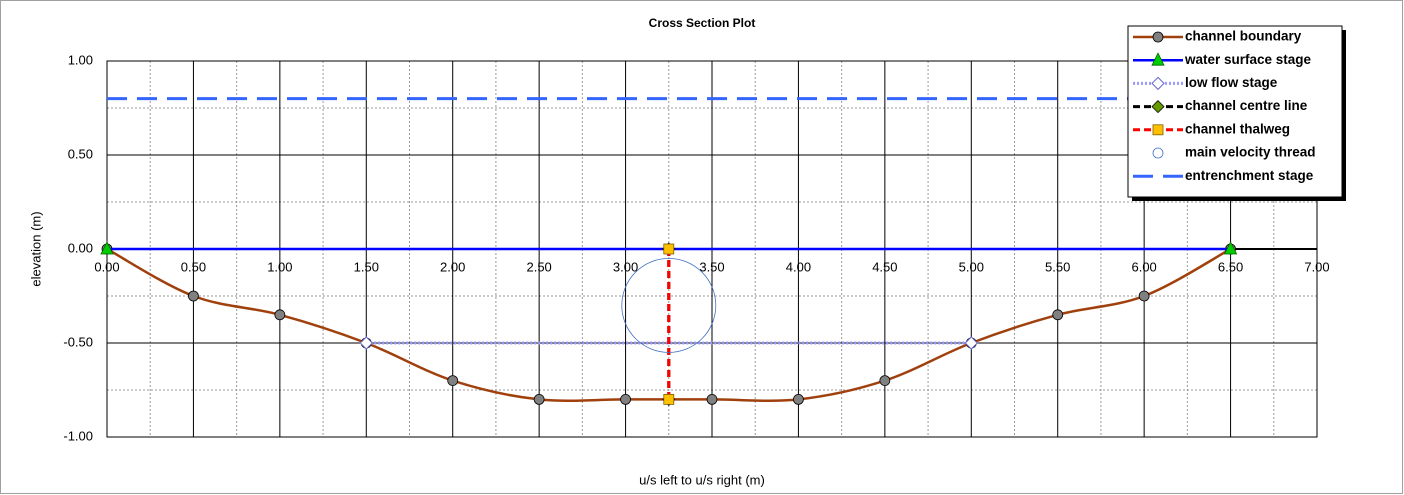  What do you see at coordinates (711, 266) in the screenshot?
I see `x-tick-label: 3.50` at bounding box center [711, 266].